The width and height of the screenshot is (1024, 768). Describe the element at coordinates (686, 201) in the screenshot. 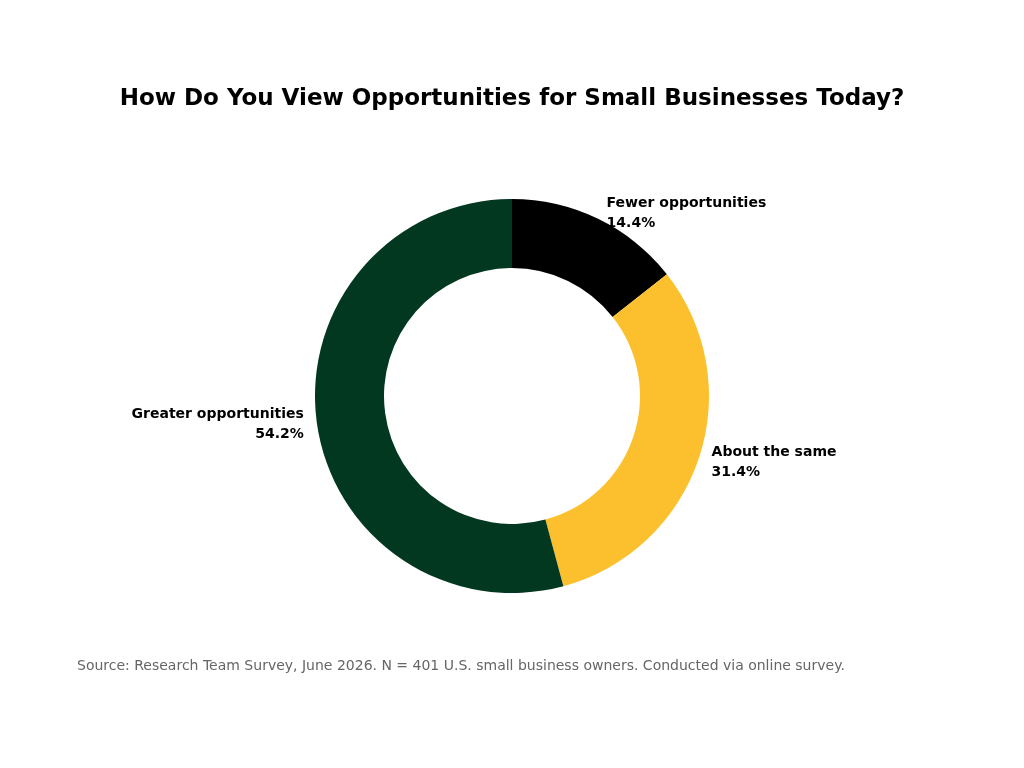

I see `slice-label: Fewer opportunities` at that location.